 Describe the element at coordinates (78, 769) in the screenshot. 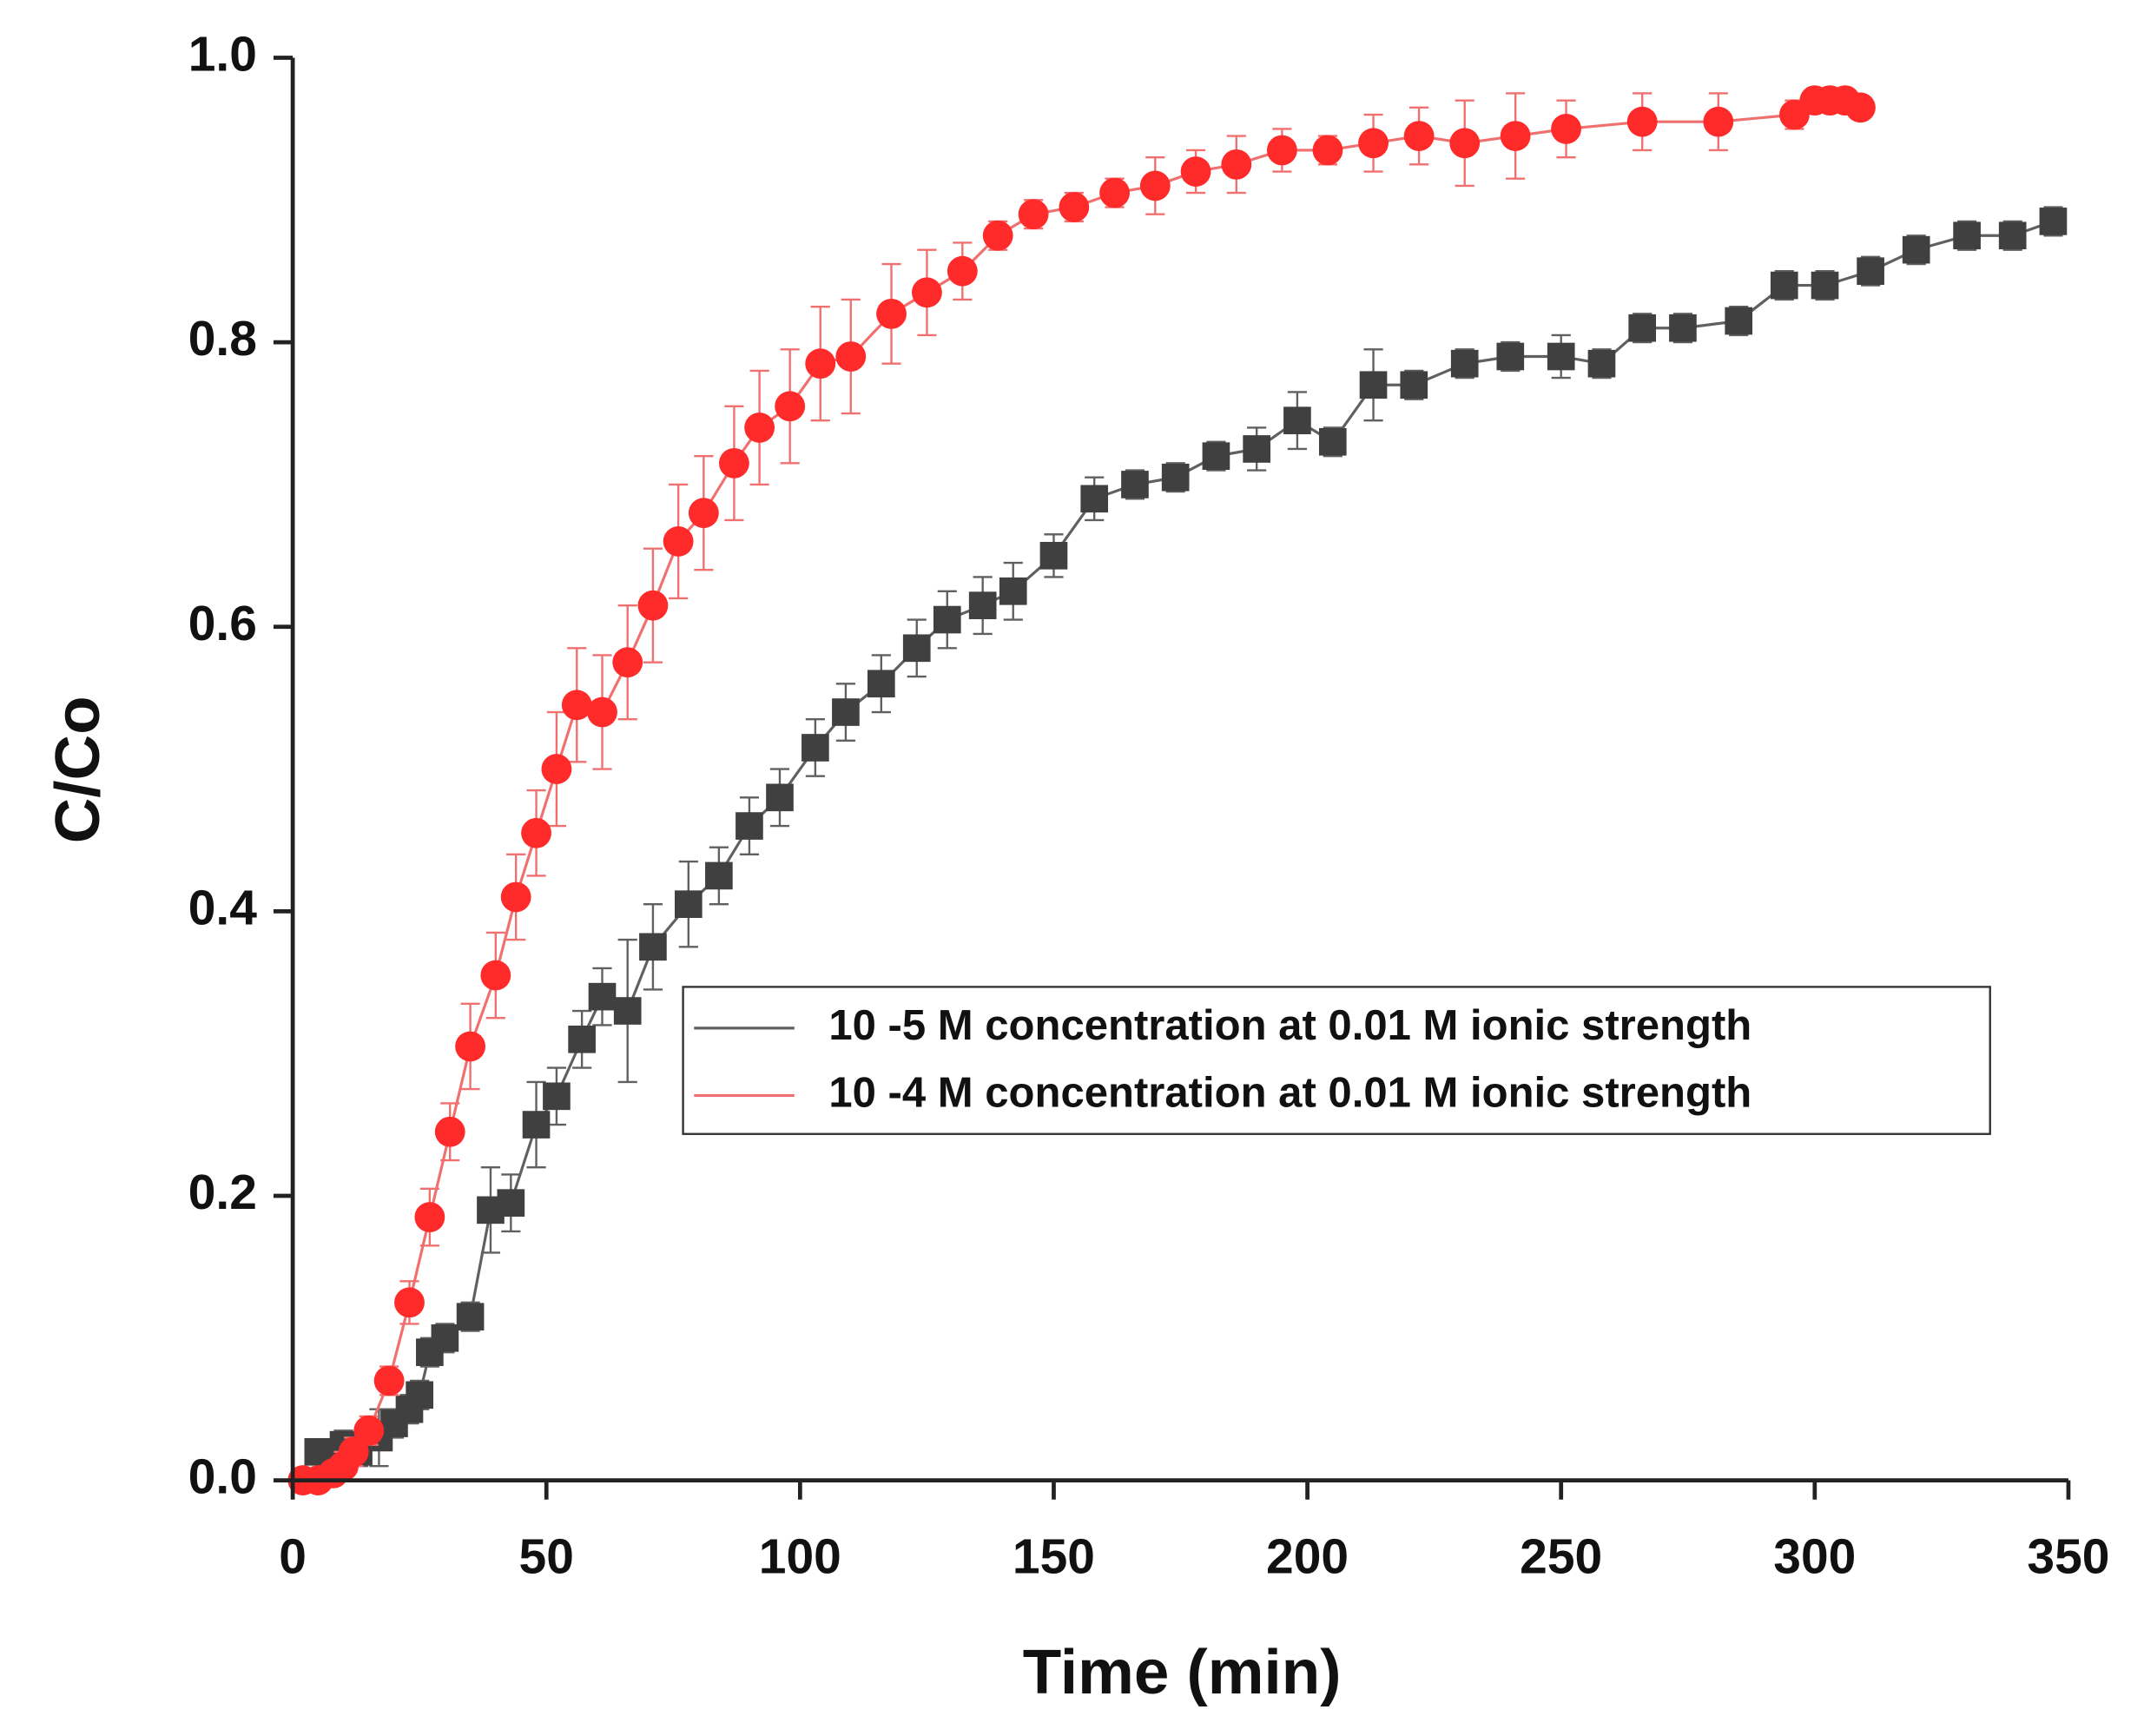

I see `y-axis-label: C/Co` at that location.